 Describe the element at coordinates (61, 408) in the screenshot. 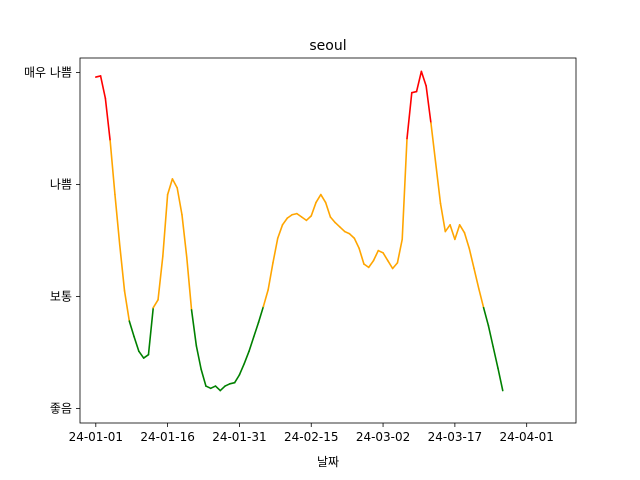

I see `y-tick-label: 좋음` at that location.